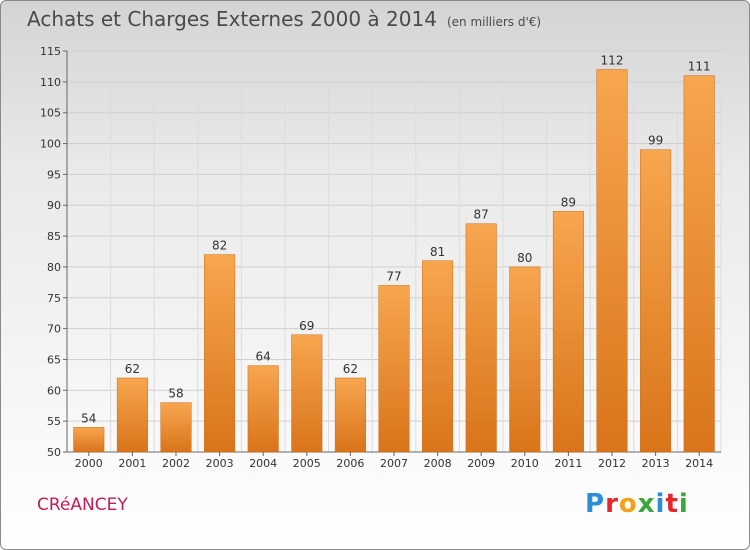 This screenshot has width=750, height=550. I want to click on y-tick-label: 65, so click(54, 359).